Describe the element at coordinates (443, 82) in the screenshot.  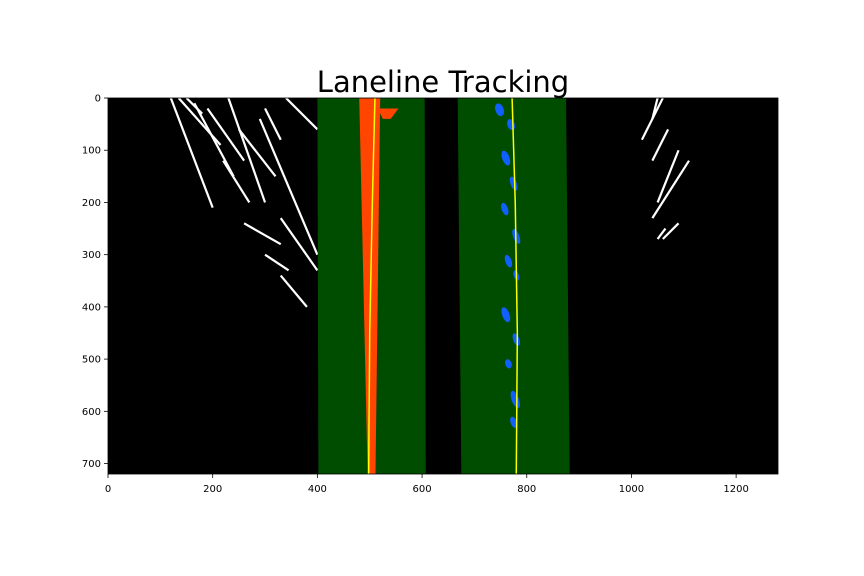
I see `chart-title: Laneline Tracking` at that location.